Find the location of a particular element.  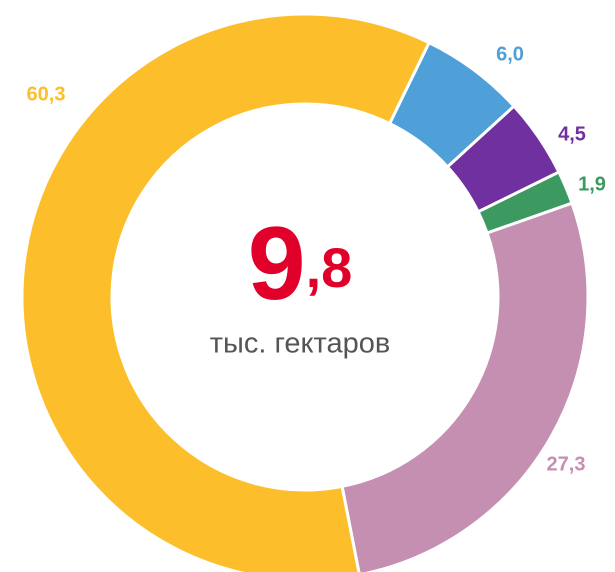

center-decimal: ,8 is located at coordinates (329, 267).